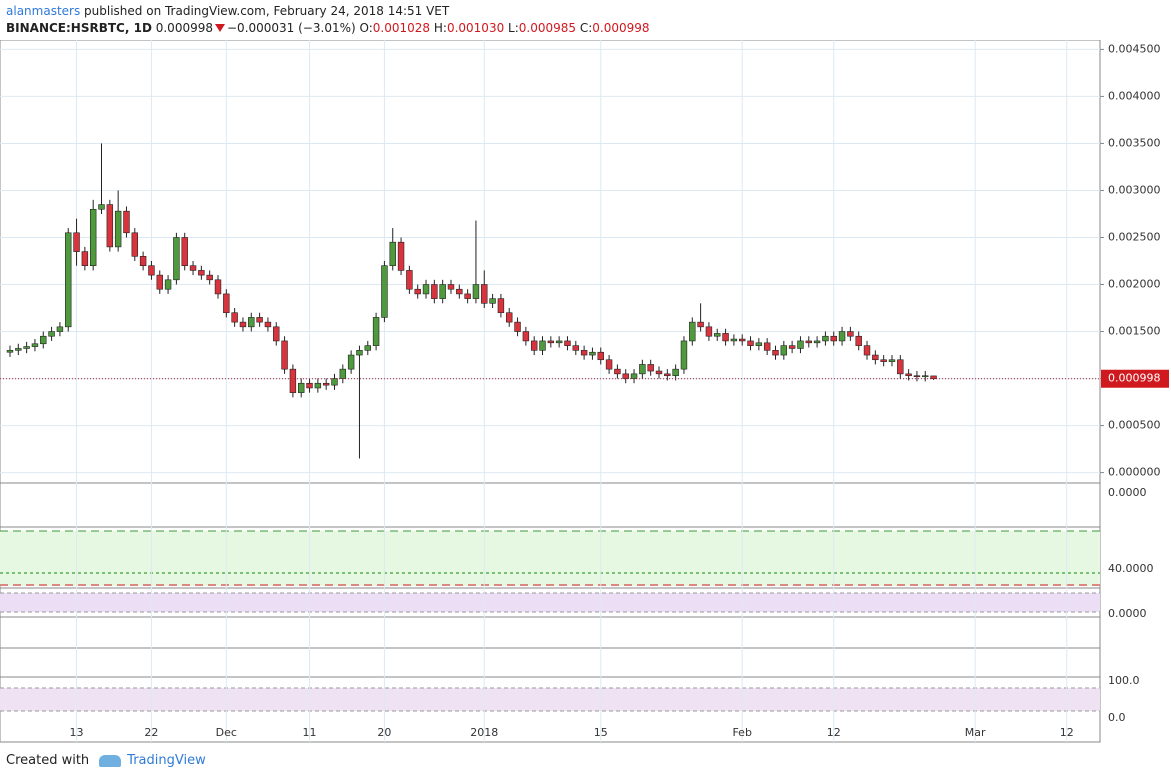 The width and height of the screenshot is (1171, 779). Describe the element at coordinates (1117, 717) in the screenshot. I see `pane-label: 0.0` at that location.